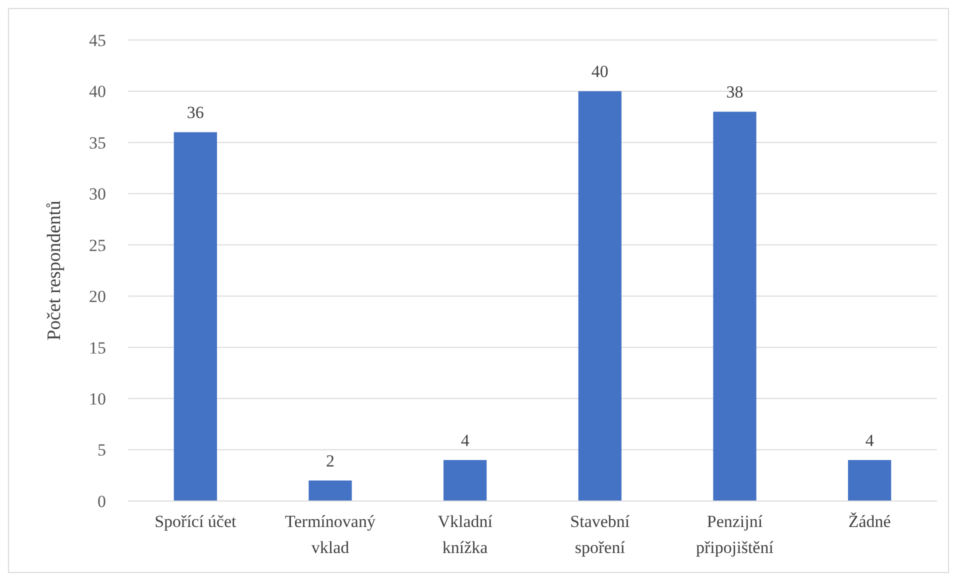 Image resolution: width=957 pixels, height=581 pixels. I want to click on x-tick-label: Stavební spoření, so click(600, 534).